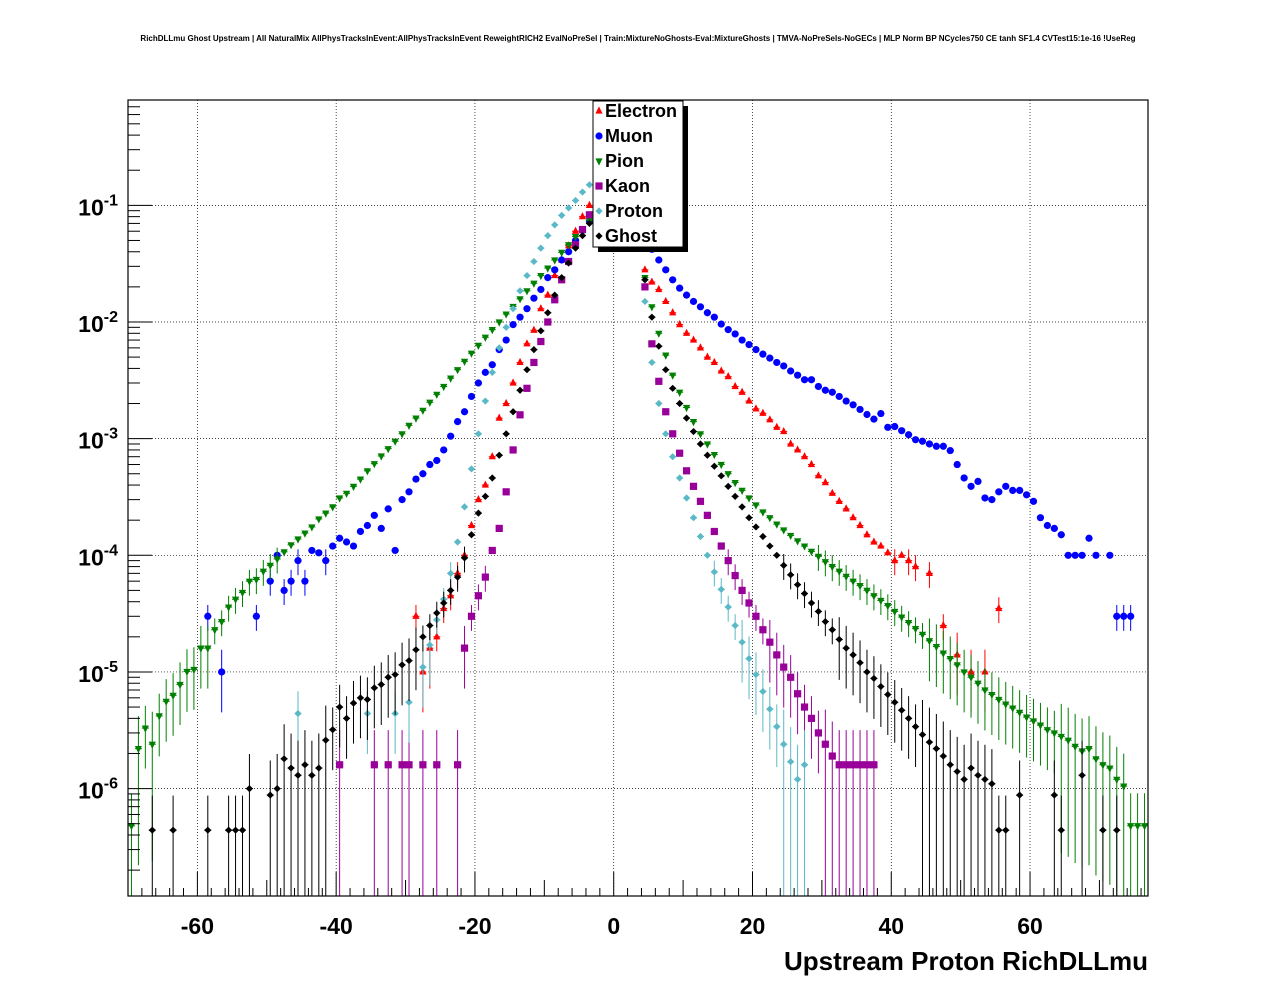 The width and height of the screenshot is (1276, 996). What do you see at coordinates (599, 186) in the screenshot?
I see `legend-marker-kaon` at bounding box center [599, 186].